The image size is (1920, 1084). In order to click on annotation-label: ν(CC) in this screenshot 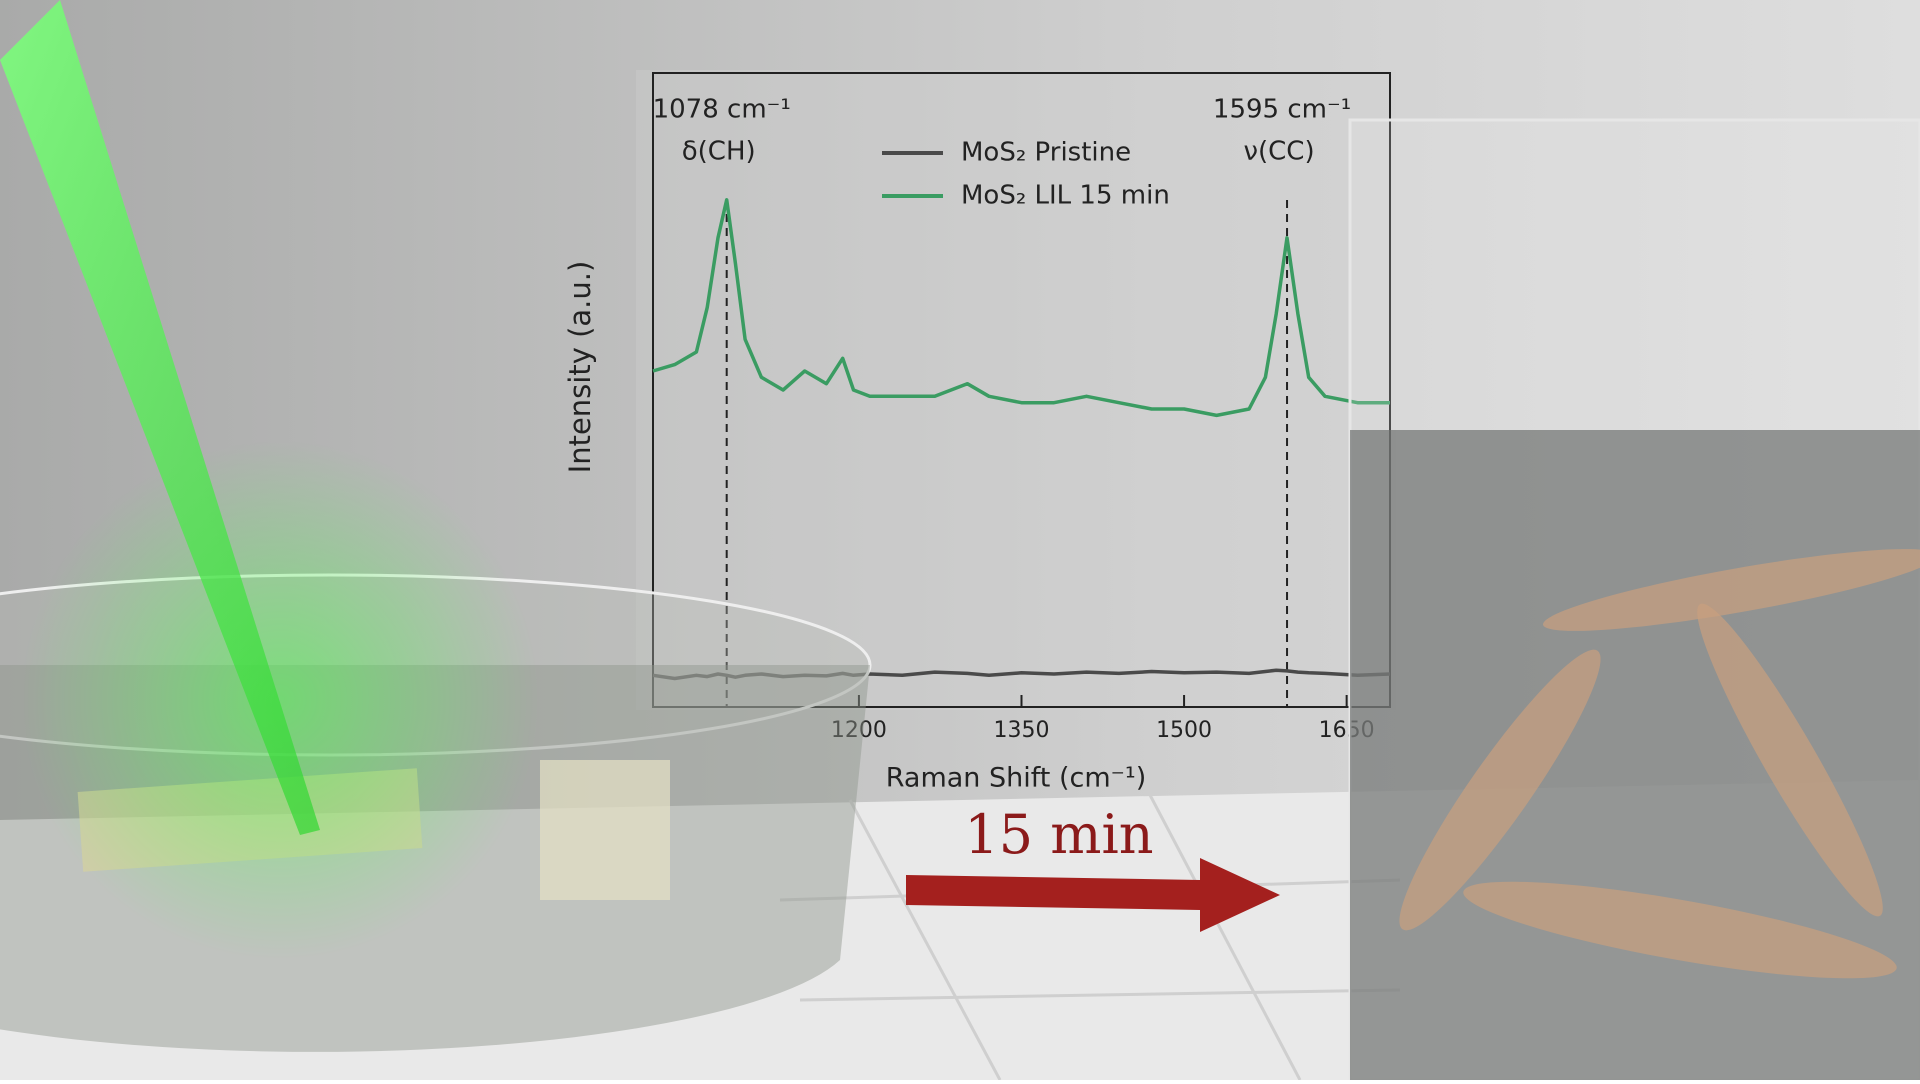, I will do `click(1278, 152)`.